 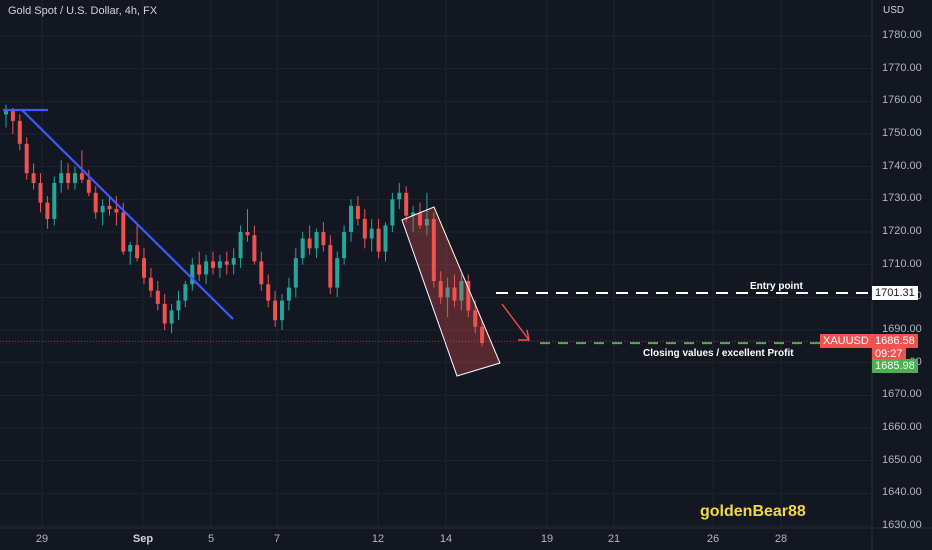 What do you see at coordinates (895, 293) in the screenshot?
I see `entry-price-tag: 1701.31` at bounding box center [895, 293].